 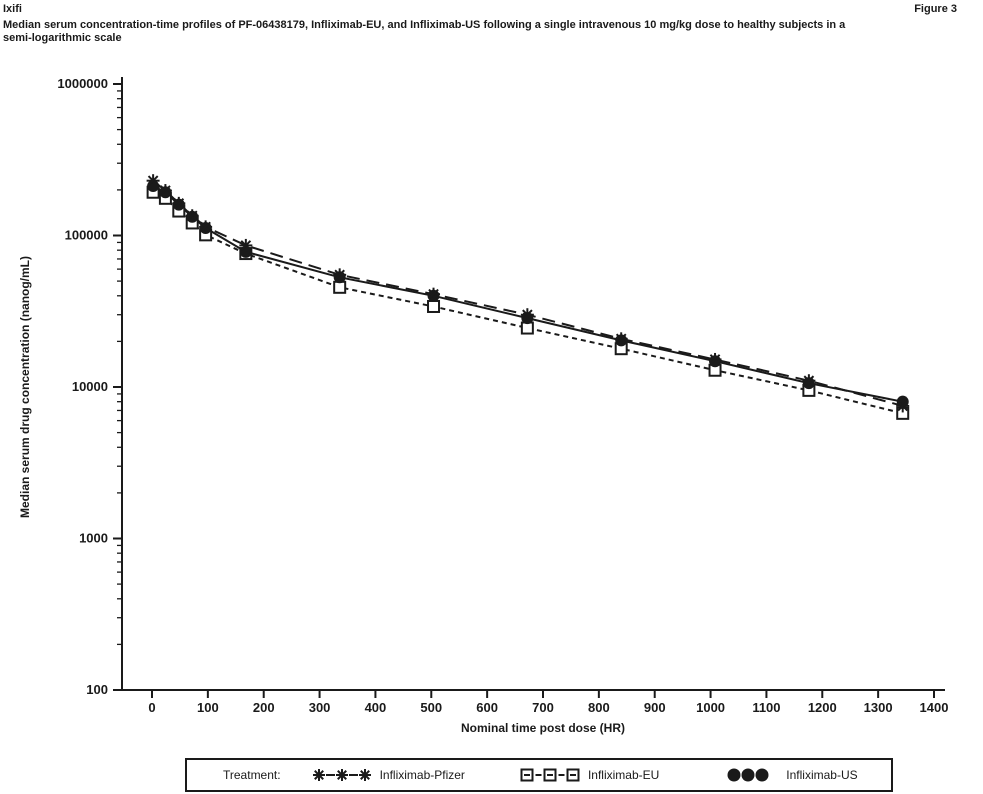 What do you see at coordinates (487, 707) in the screenshot?
I see `svg-text: 600` at bounding box center [487, 707].